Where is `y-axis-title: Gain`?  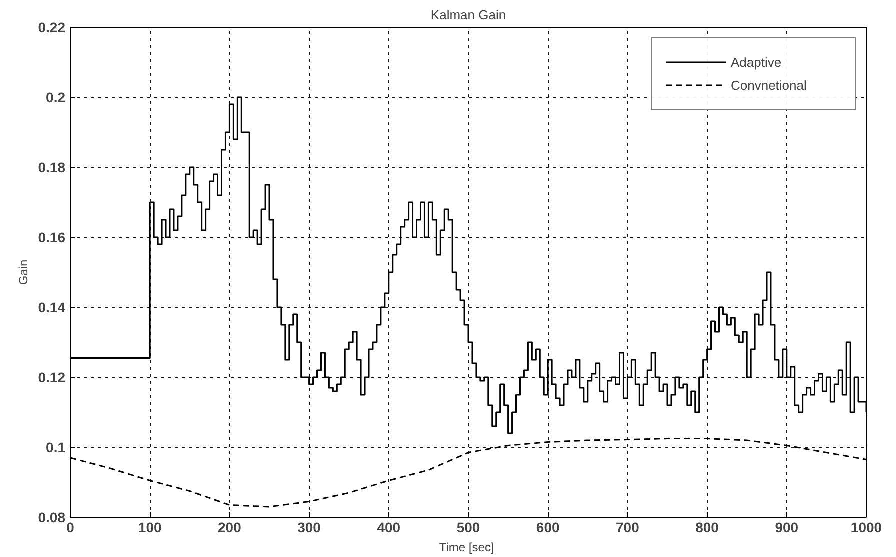
y-axis-title: Gain is located at coordinates (23, 273).